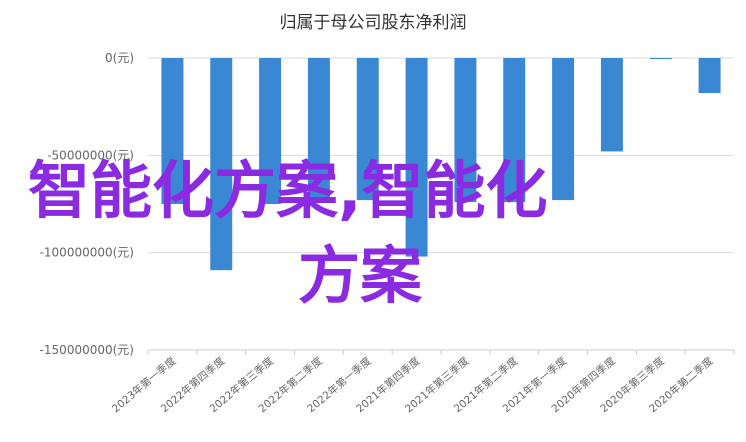 Image resolution: width=746 pixels, height=442 pixels. Describe the element at coordinates (87, 350) in the screenshot. I see `y-tick-label: -150000000(元)` at that location.